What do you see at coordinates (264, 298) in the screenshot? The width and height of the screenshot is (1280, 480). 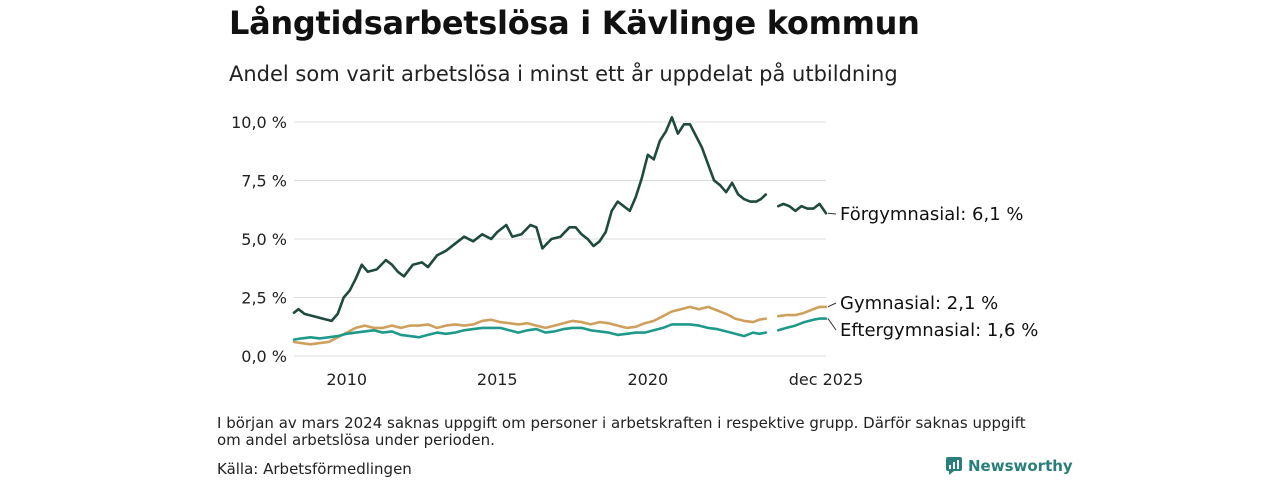 I see `y-tick-label: 2,5 %` at bounding box center [264, 298].